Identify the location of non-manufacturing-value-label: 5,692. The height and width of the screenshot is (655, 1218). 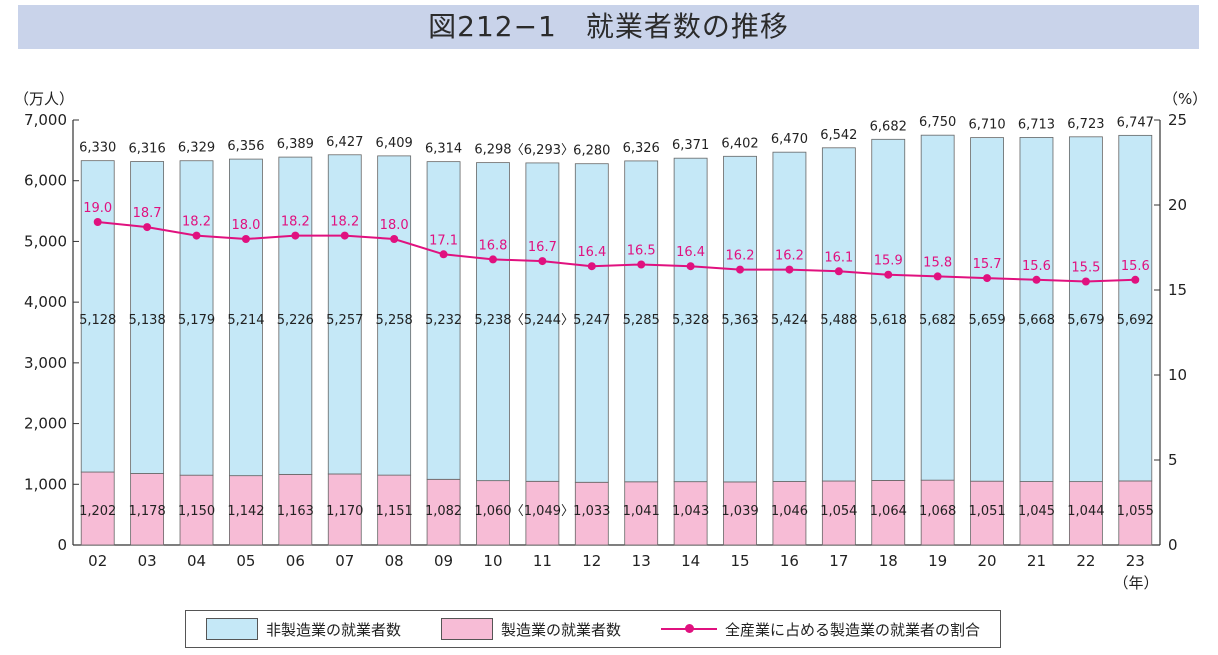
(1135, 320).